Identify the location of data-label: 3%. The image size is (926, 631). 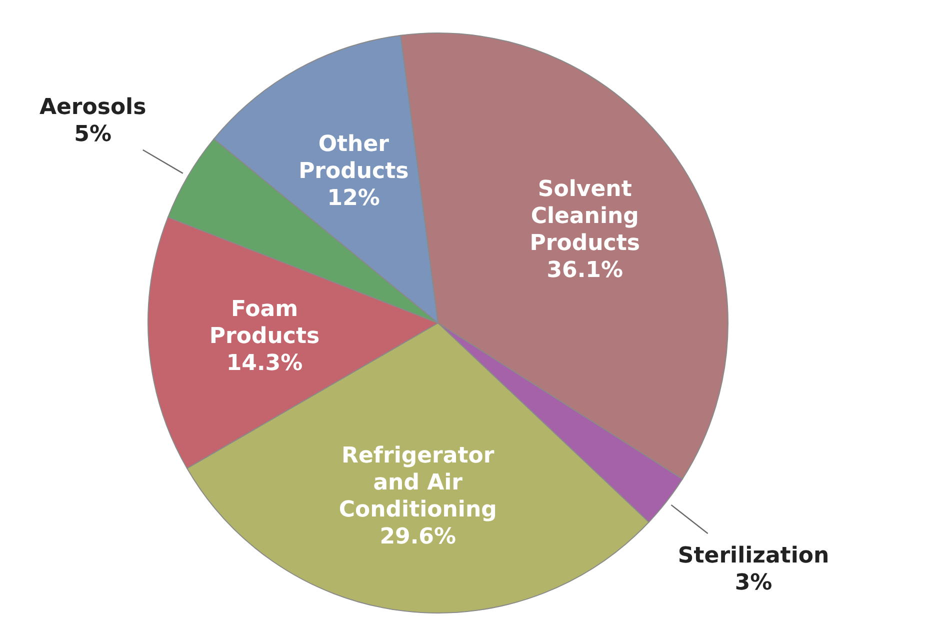
(753, 583).